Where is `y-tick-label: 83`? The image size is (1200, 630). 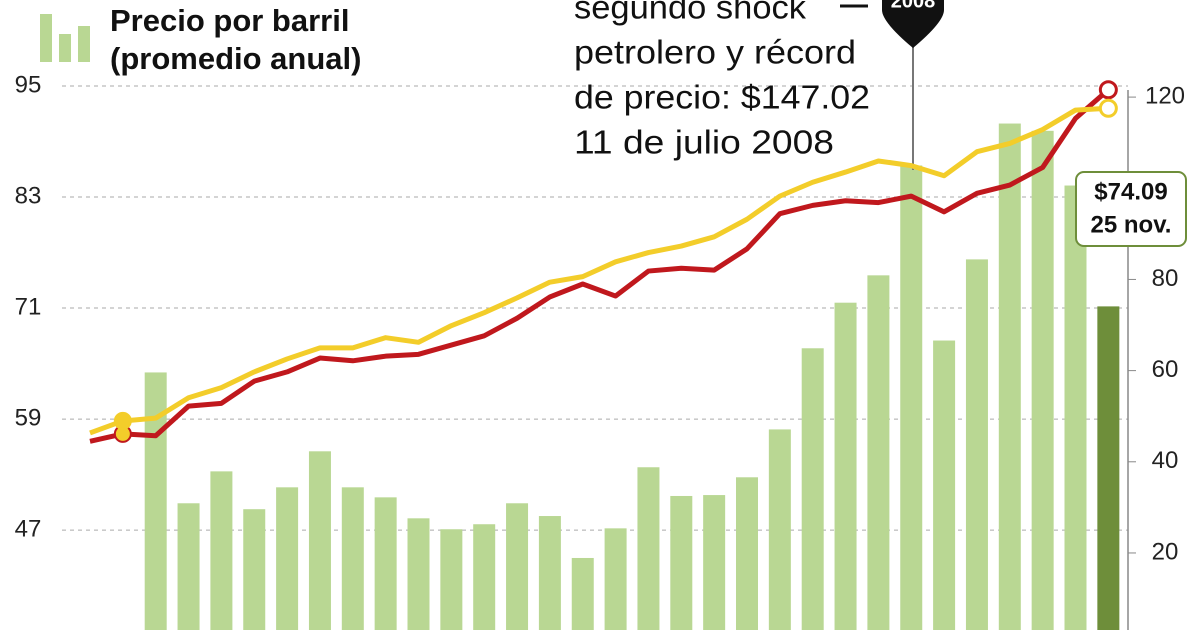 y-tick-label: 83 is located at coordinates (28, 195).